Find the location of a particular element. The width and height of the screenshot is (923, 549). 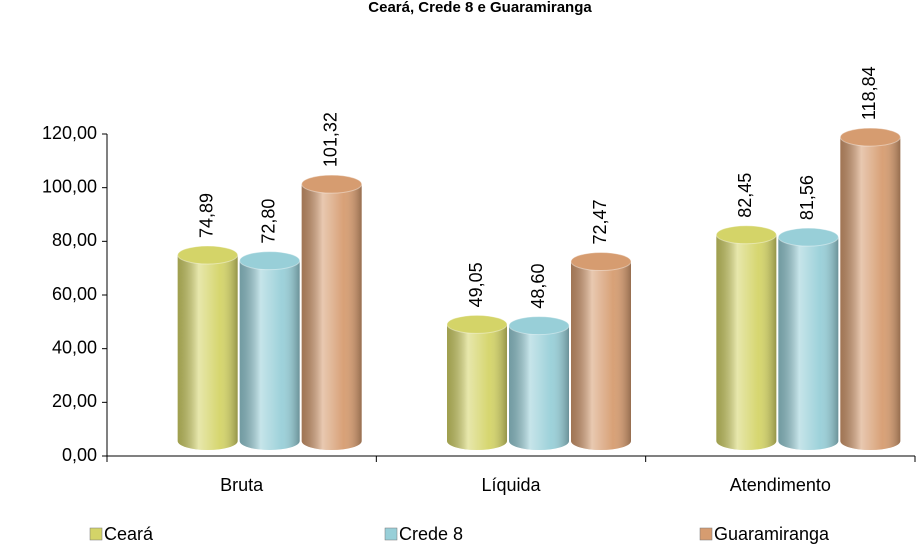

legend-label: Guaramiranga is located at coordinates (772, 534).